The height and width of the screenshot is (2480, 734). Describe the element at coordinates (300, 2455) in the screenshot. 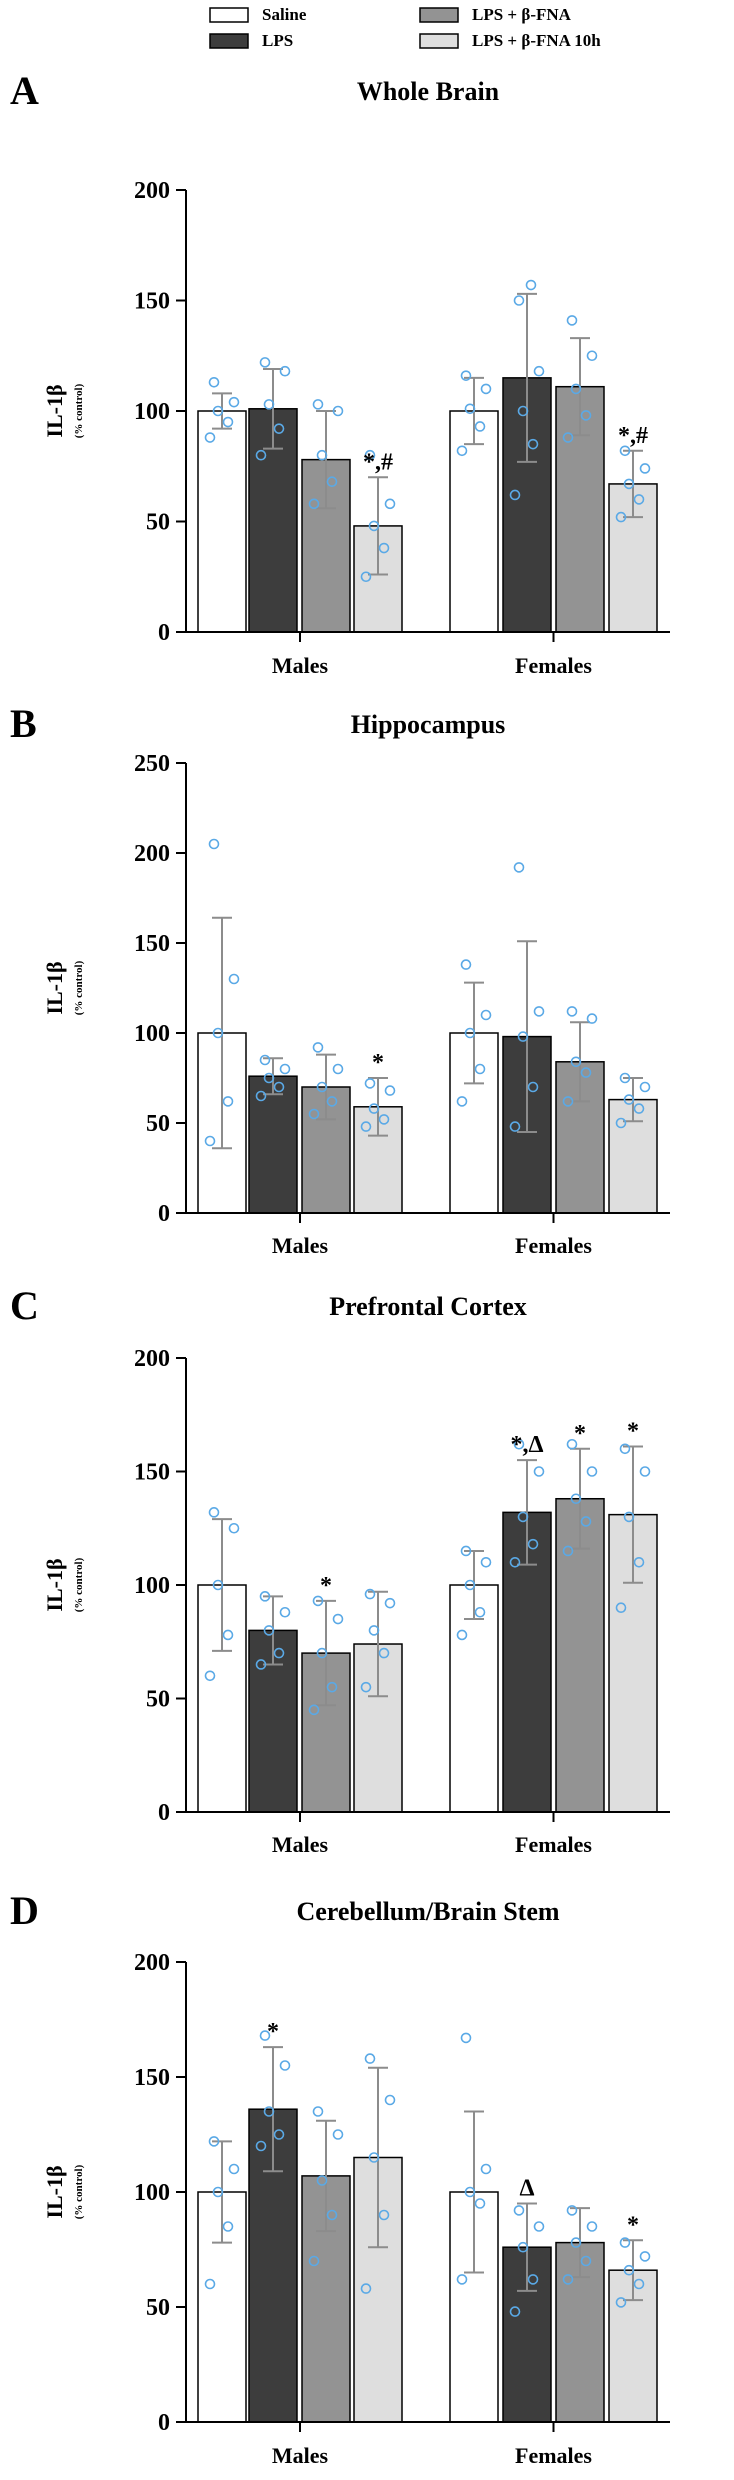

I see `category-label-p4-males: Males` at that location.